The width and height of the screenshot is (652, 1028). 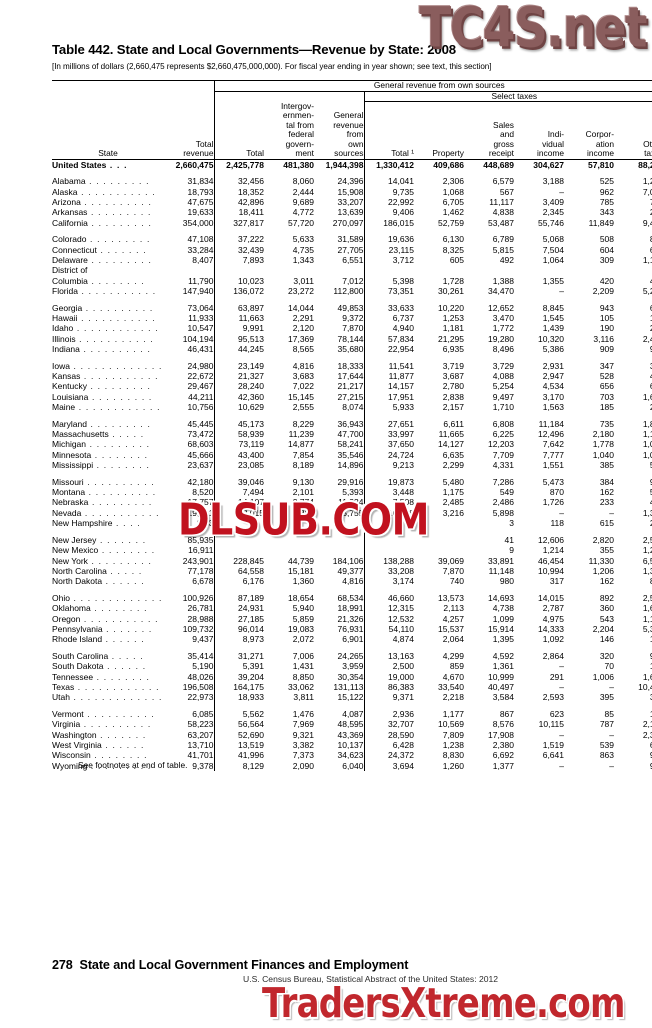 I want to click on table-row-label: Florida . . . . . . . . . . ., so click(x=104, y=291).